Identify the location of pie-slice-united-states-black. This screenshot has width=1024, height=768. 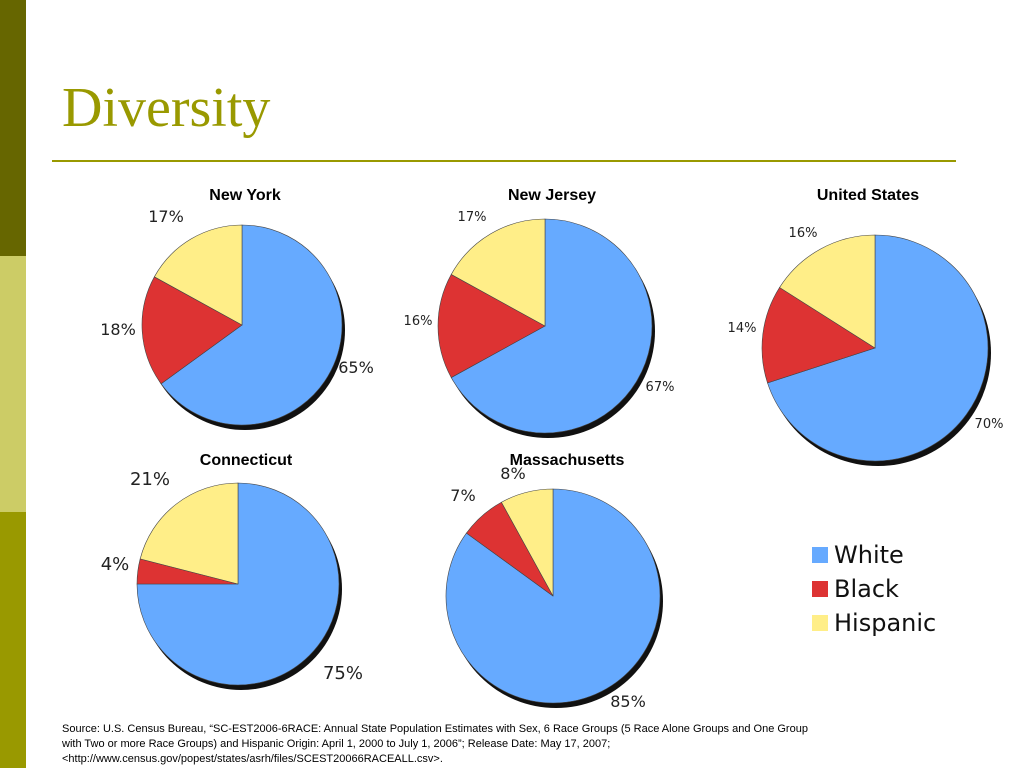
(818, 335).